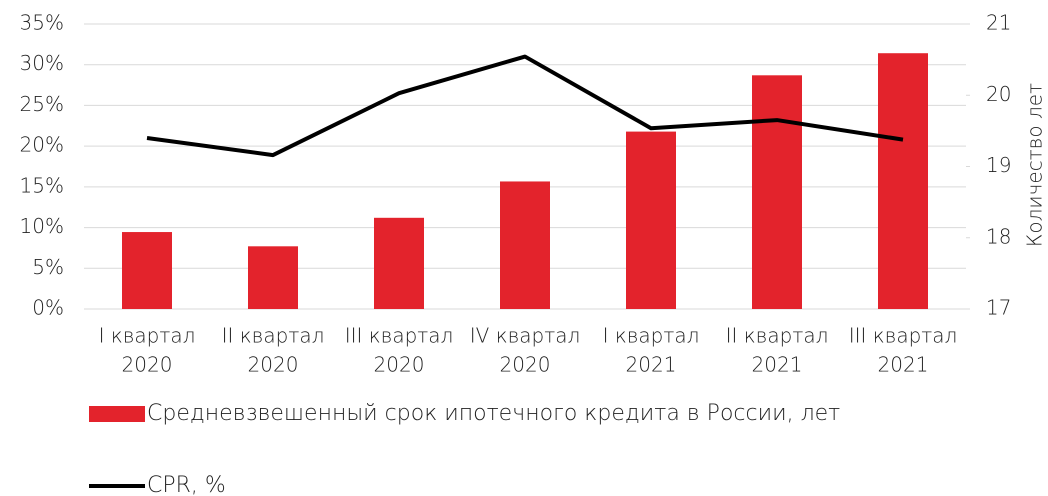 Image resolution: width=1048 pixels, height=496 pixels. Describe the element at coordinates (1035, 165) in the screenshot. I see `y2-axis-label: Количество лет` at that location.